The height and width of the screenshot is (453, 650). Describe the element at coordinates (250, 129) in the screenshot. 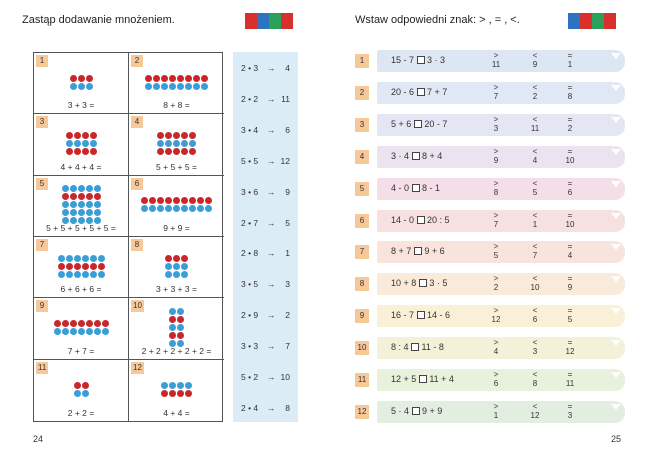

I see `strip-expression: 3 • 4` at that location.